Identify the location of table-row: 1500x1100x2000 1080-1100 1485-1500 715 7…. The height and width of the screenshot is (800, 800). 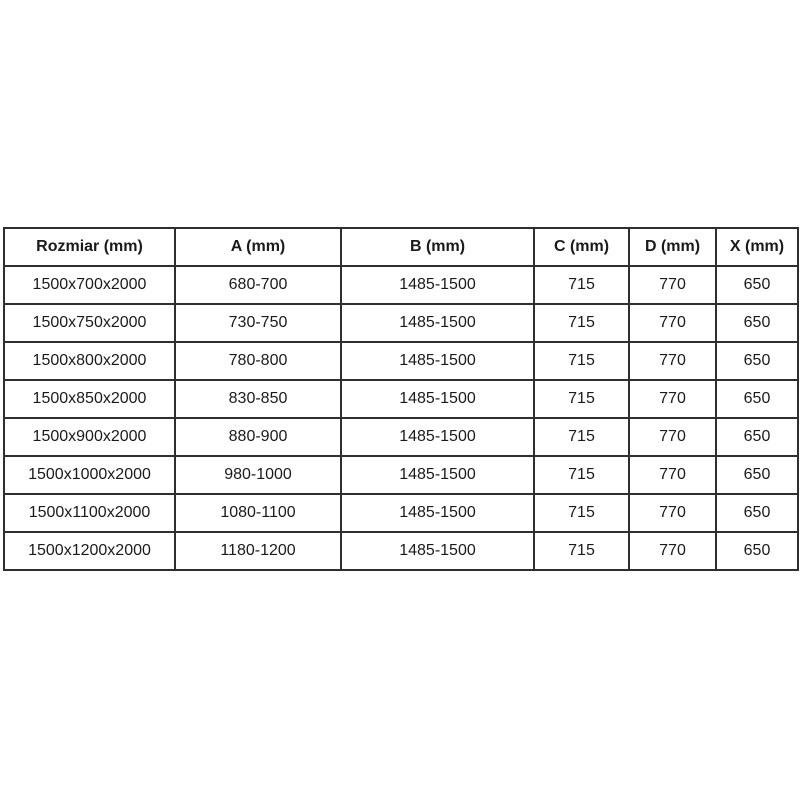
(401, 513).